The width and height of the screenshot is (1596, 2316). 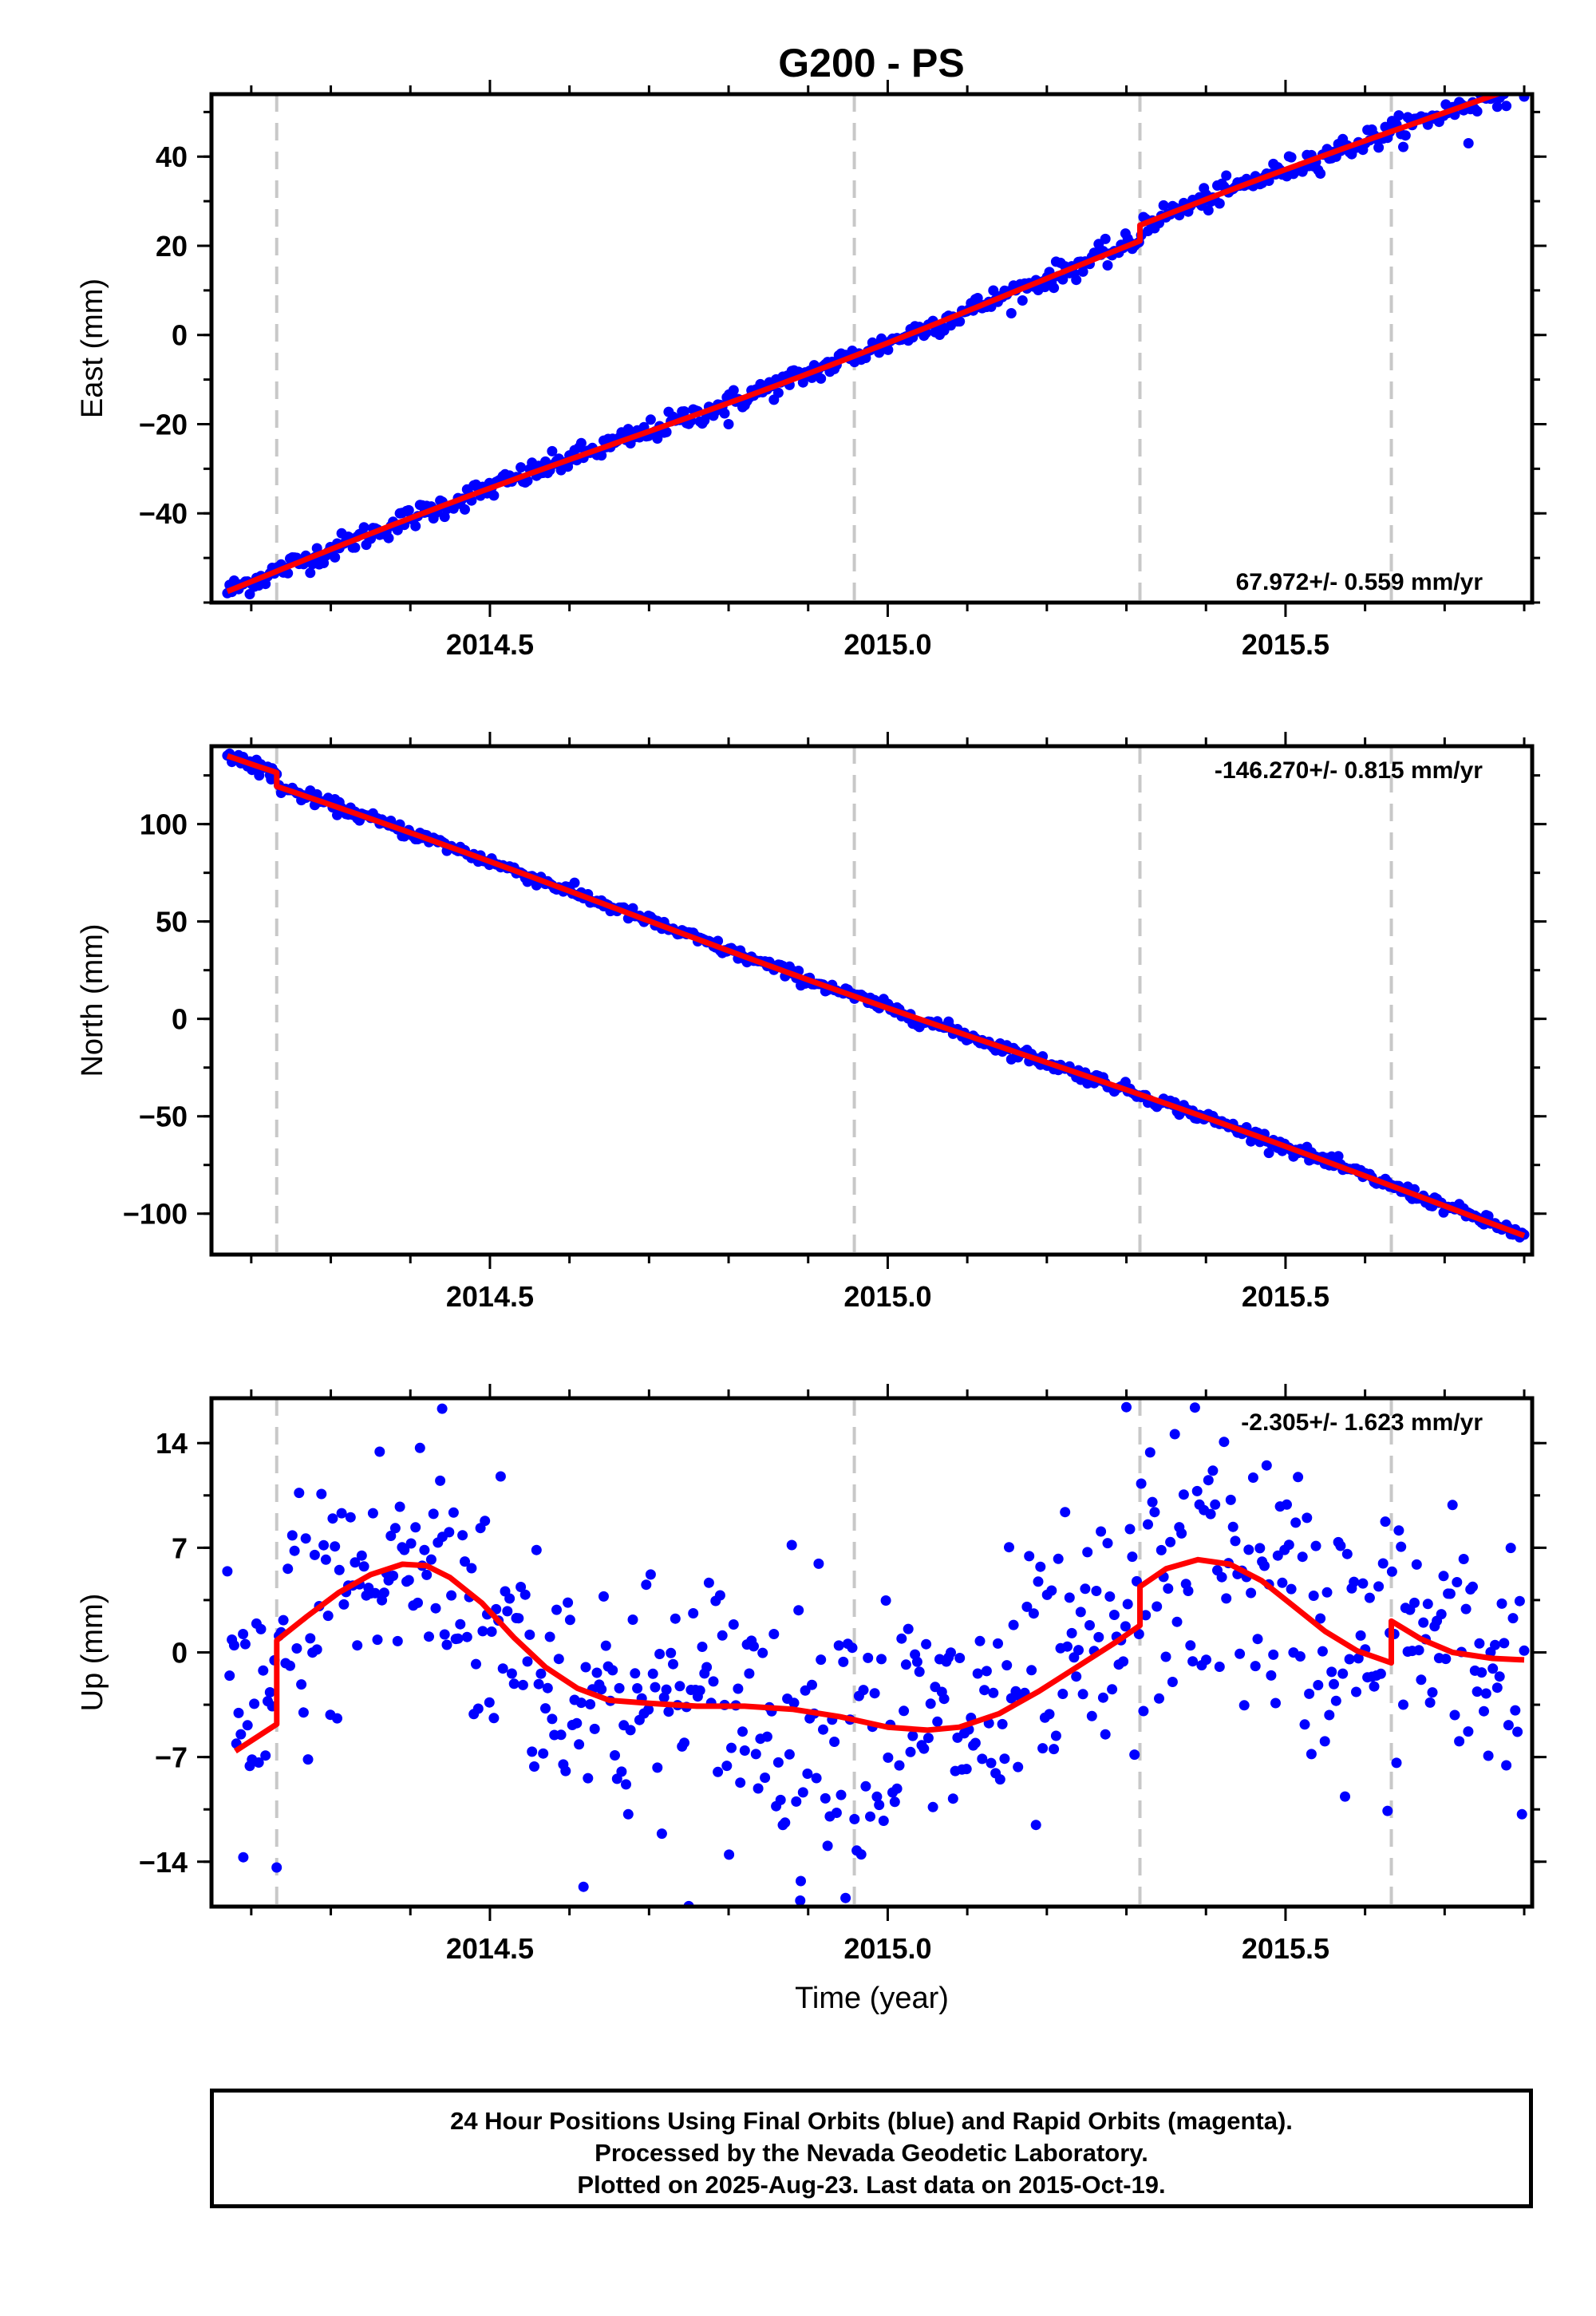 I want to click on model-line, so click(x=879, y=1655).